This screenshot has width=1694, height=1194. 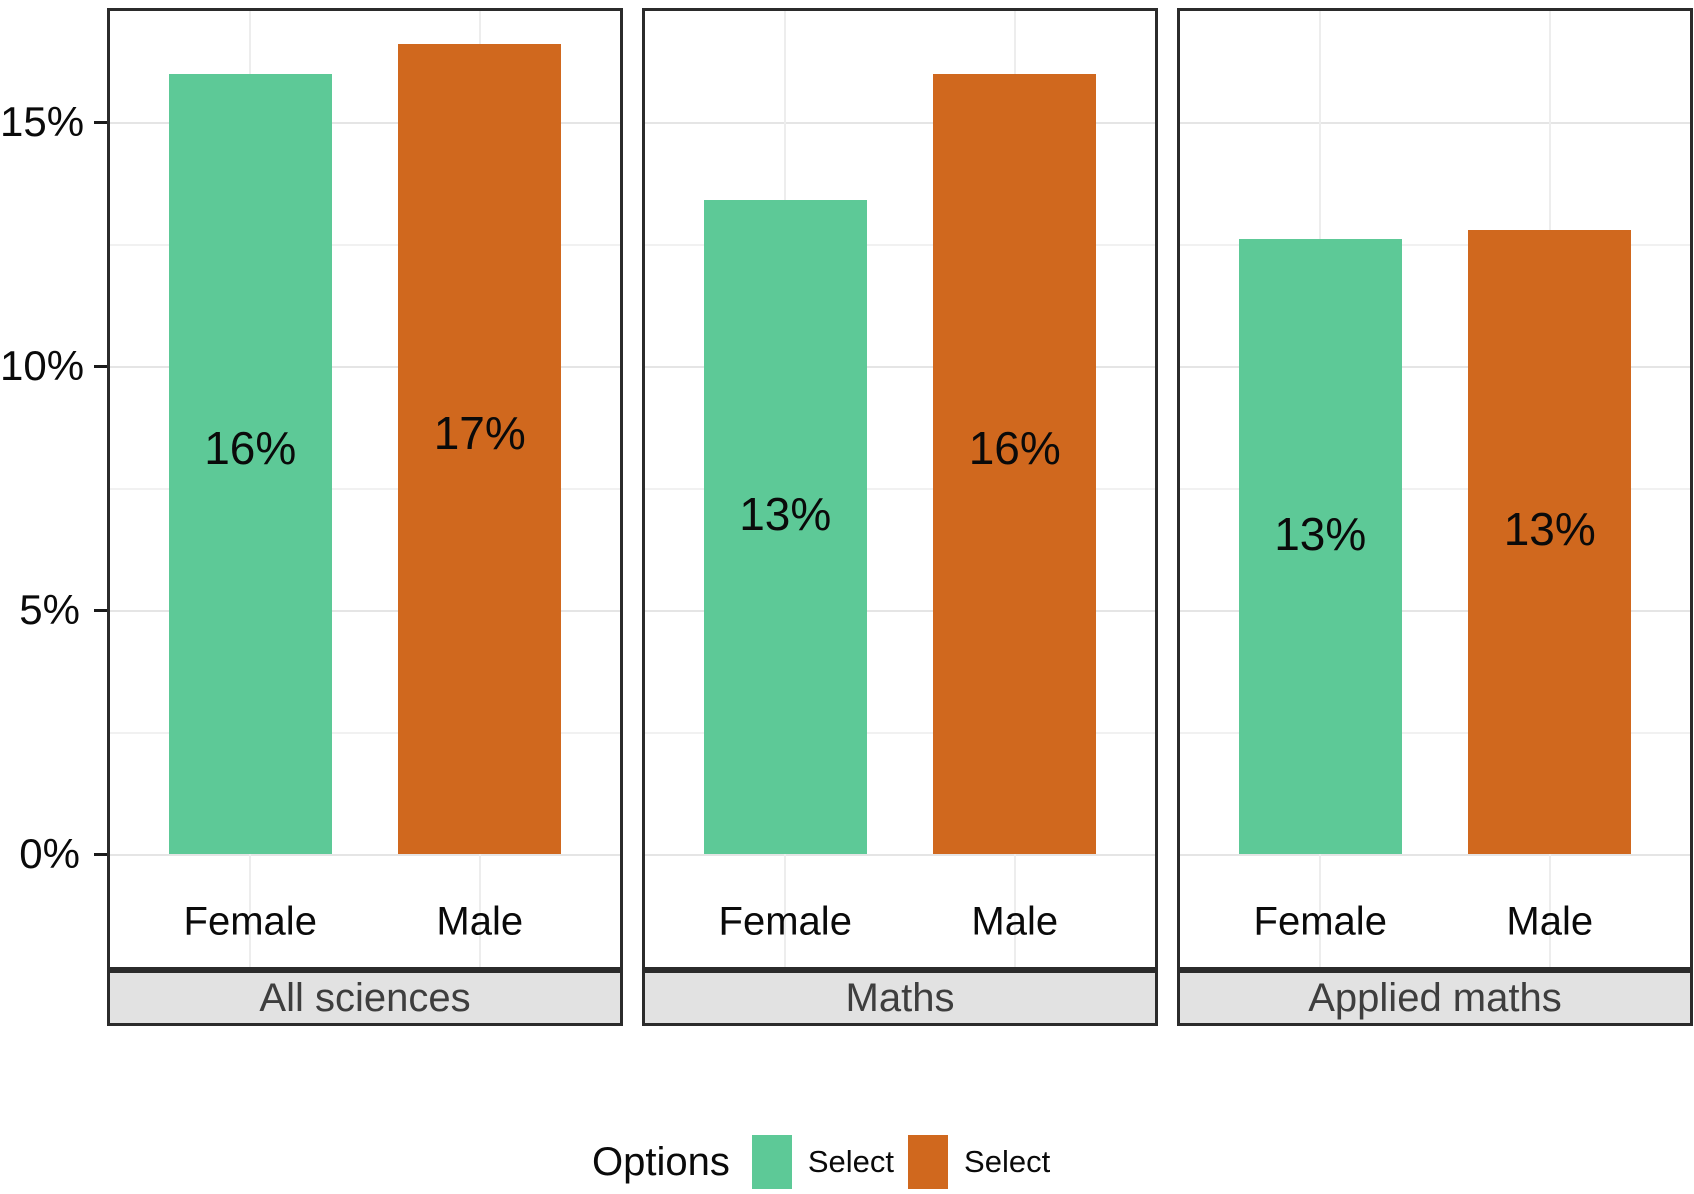 I want to click on facet-strip: All sciences, so click(x=365, y=998).